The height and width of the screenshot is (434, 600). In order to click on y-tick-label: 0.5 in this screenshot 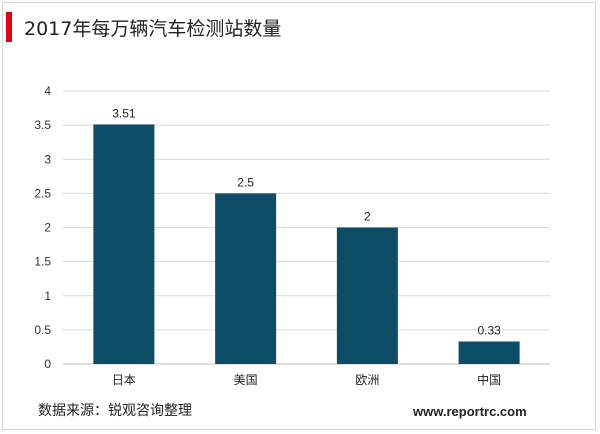, I will do `click(42, 330)`.